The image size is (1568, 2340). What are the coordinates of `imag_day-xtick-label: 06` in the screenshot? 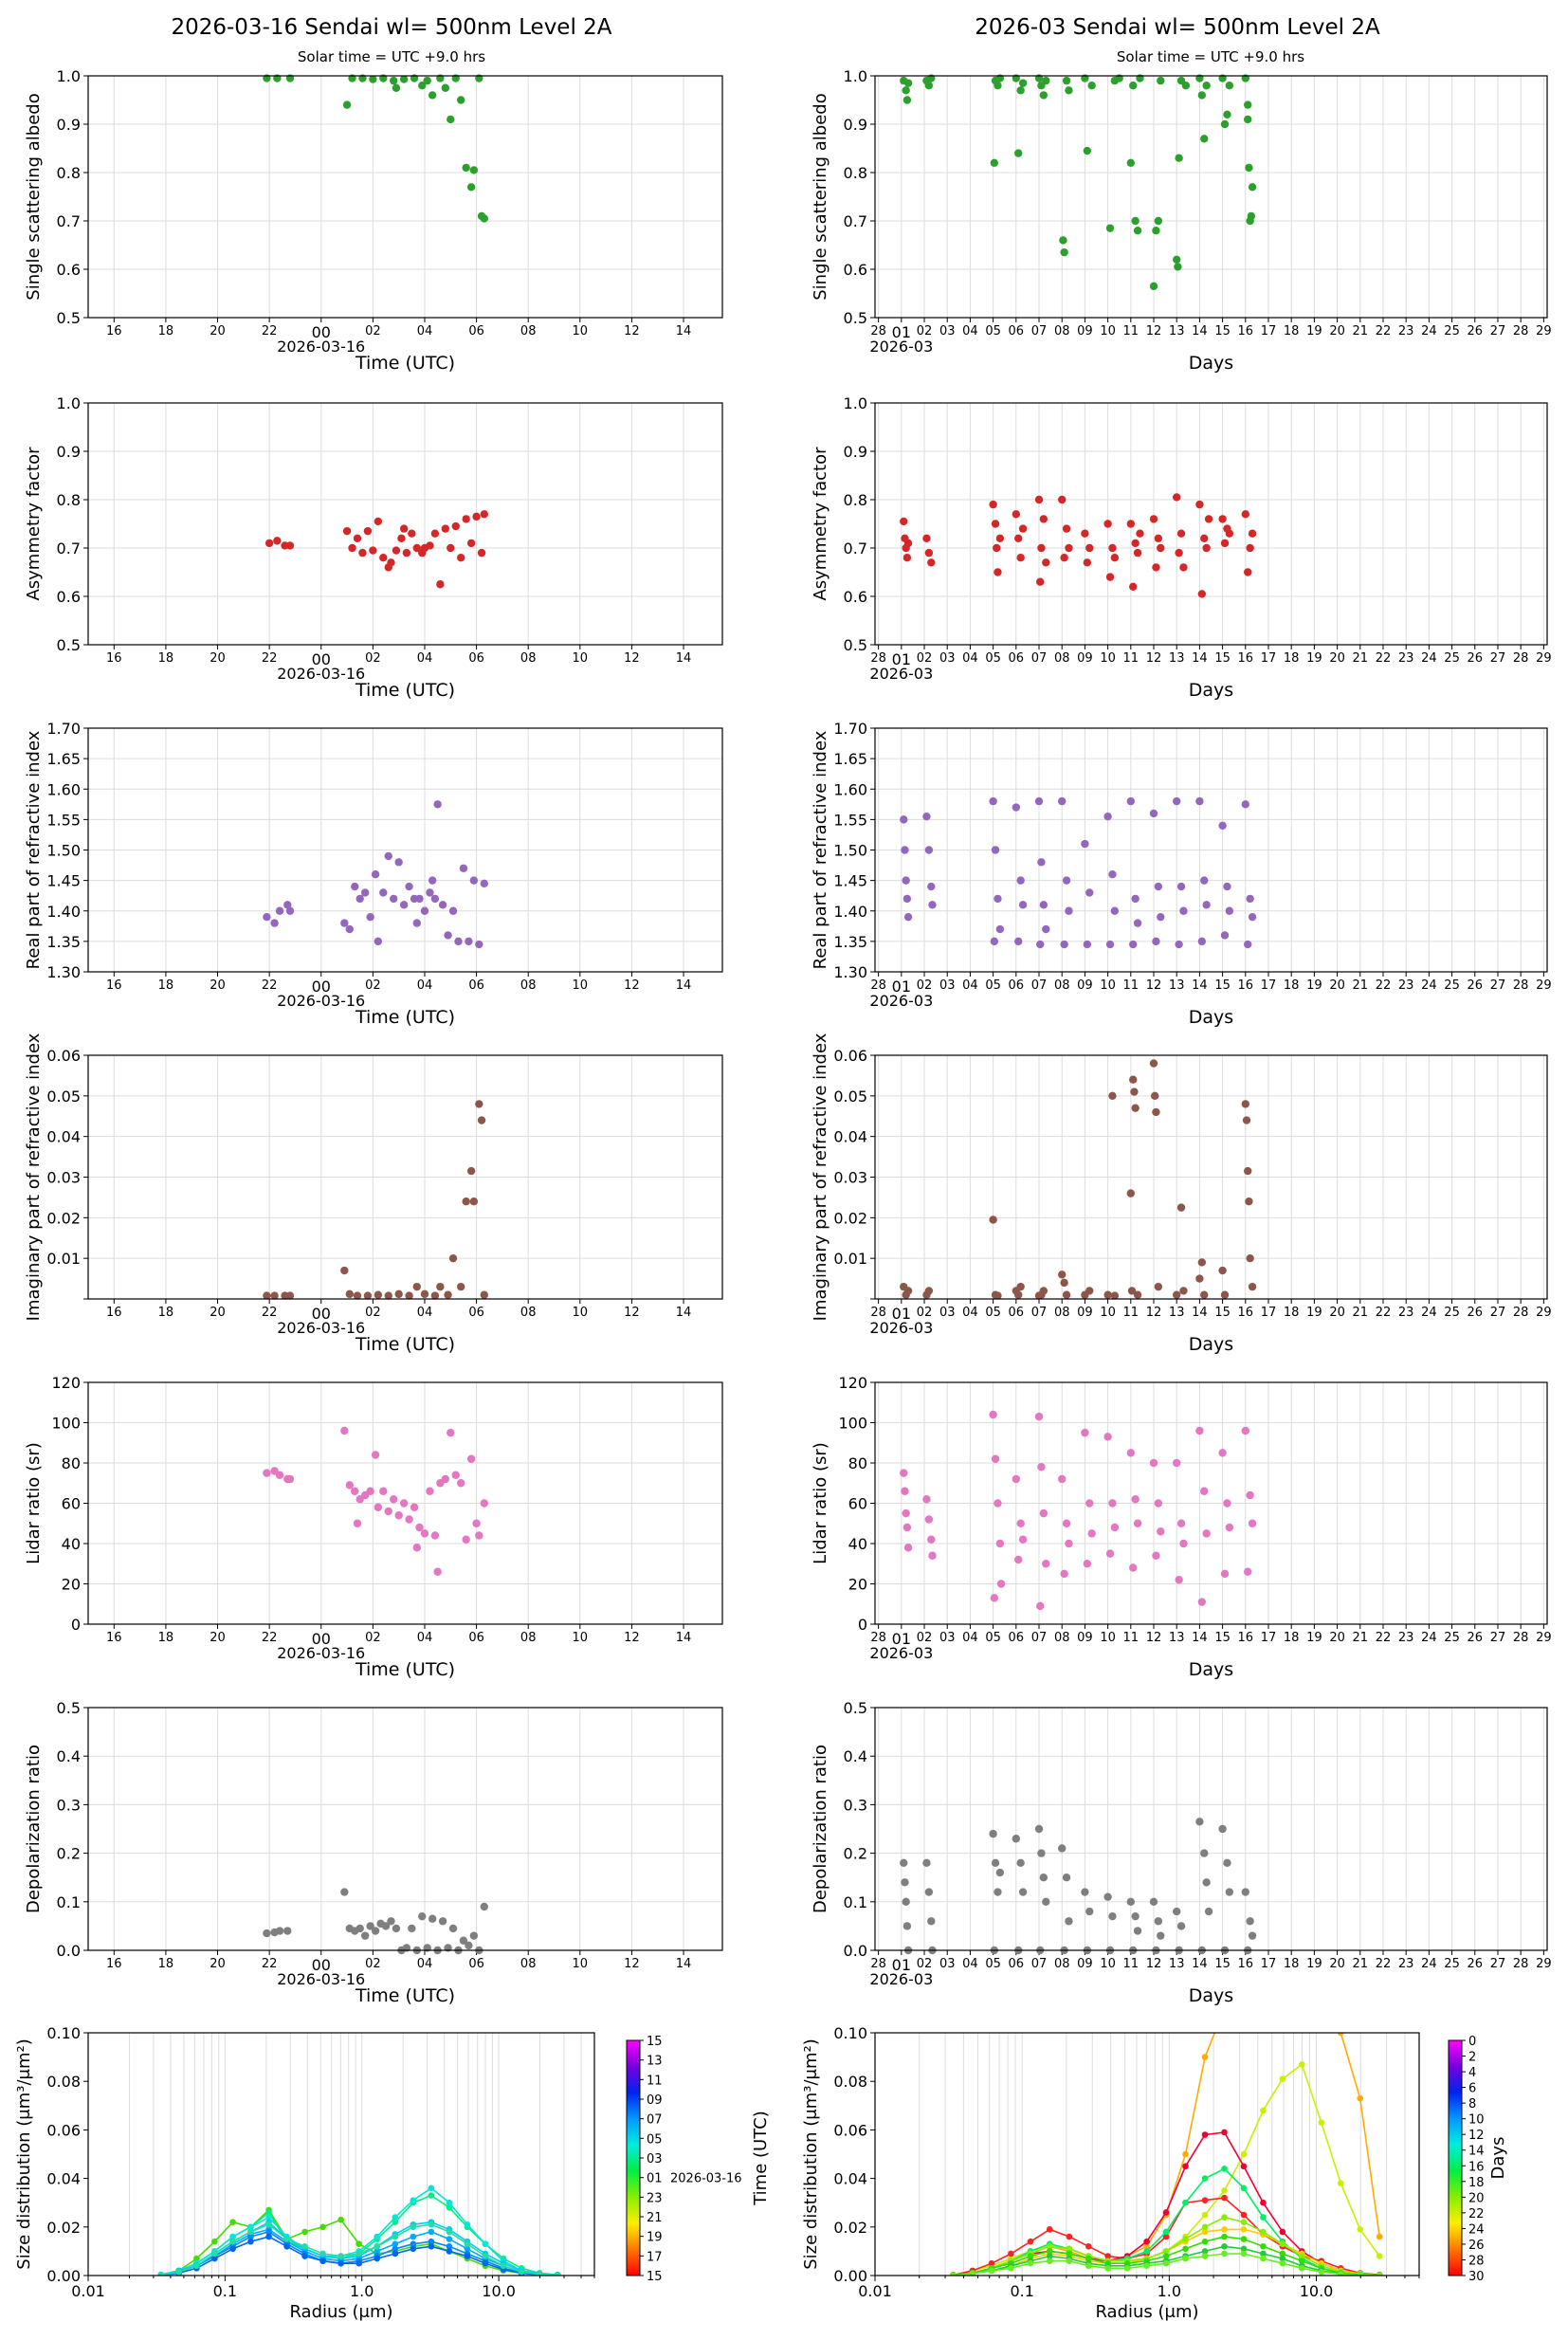 It's located at (476, 1313).